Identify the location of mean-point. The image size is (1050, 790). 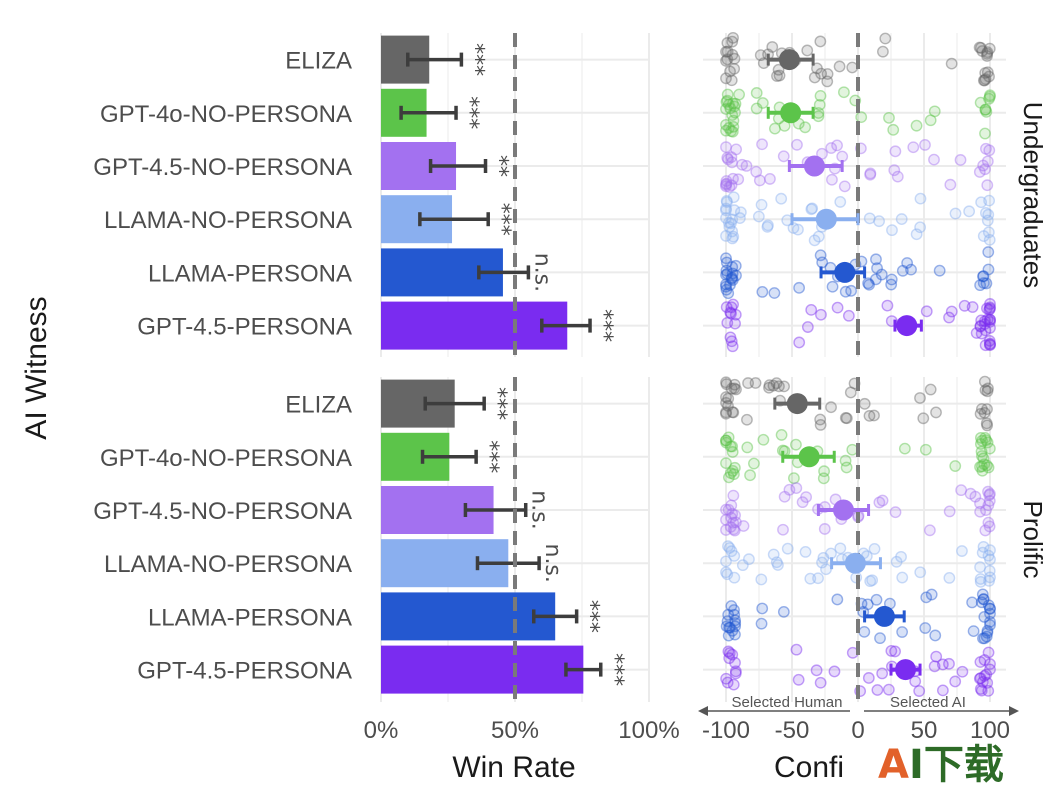
(907, 326).